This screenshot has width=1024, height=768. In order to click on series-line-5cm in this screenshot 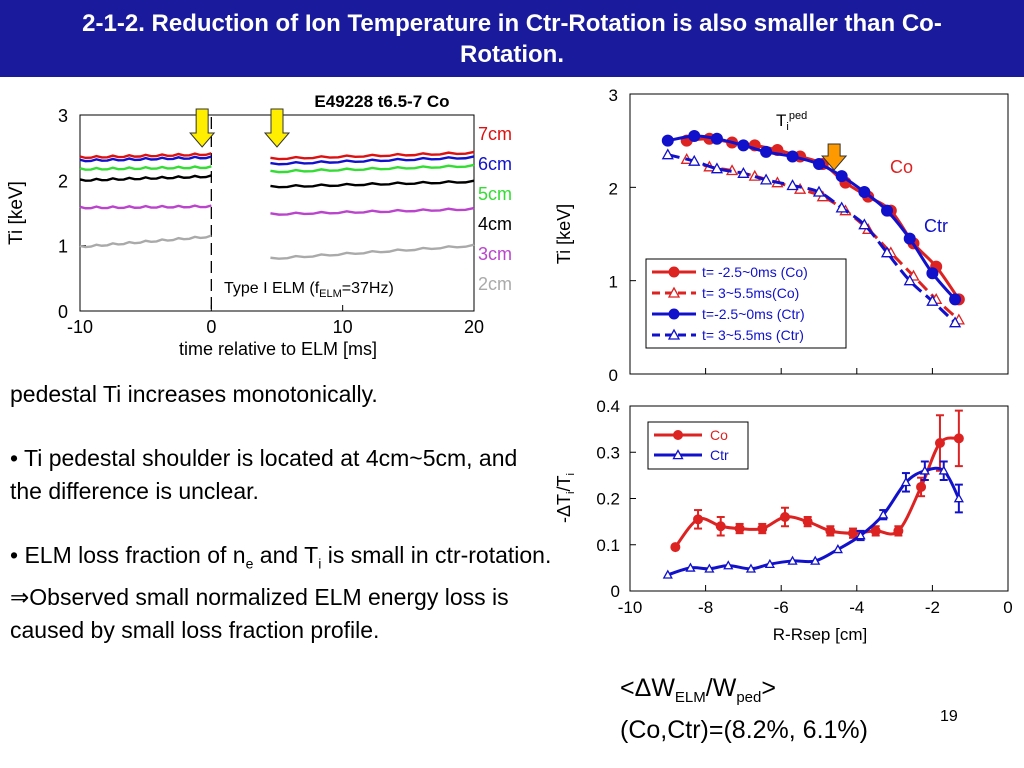, I will do `click(372, 168)`.